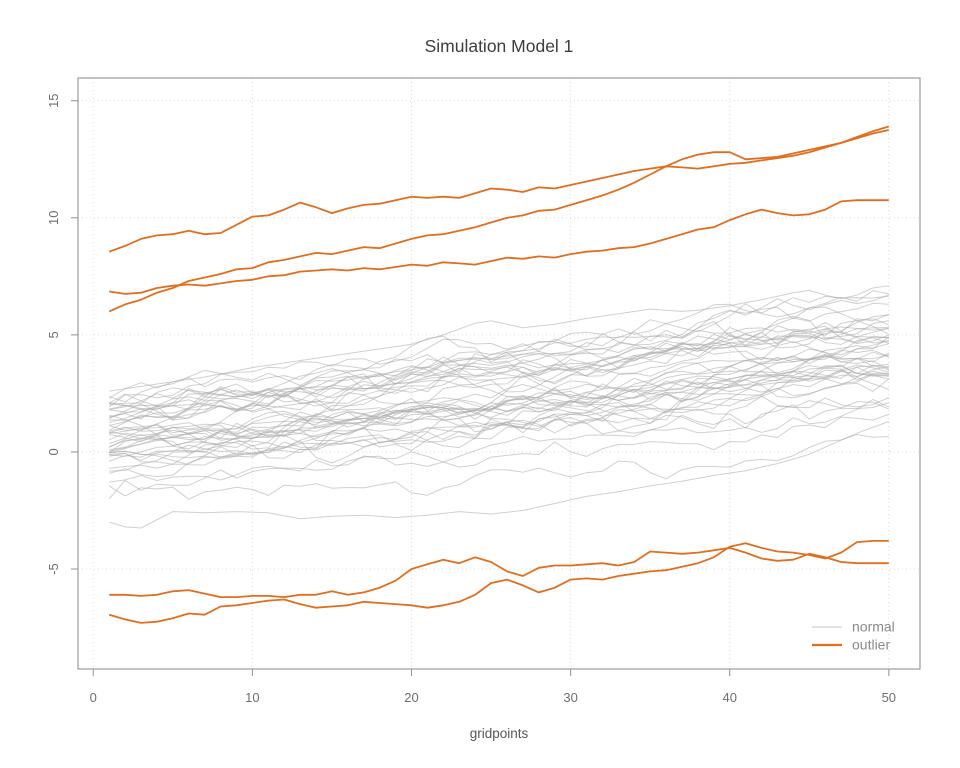 This screenshot has height=768, width=960. Describe the element at coordinates (252, 697) in the screenshot. I see `x-tick-label: 10` at that location.